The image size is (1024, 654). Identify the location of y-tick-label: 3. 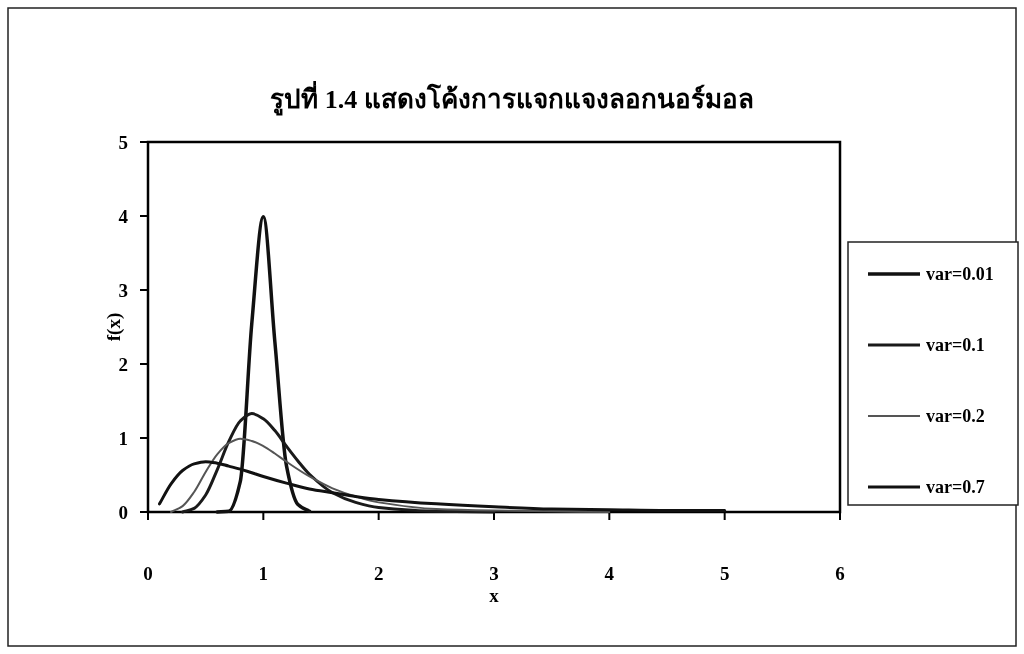
(123, 290).